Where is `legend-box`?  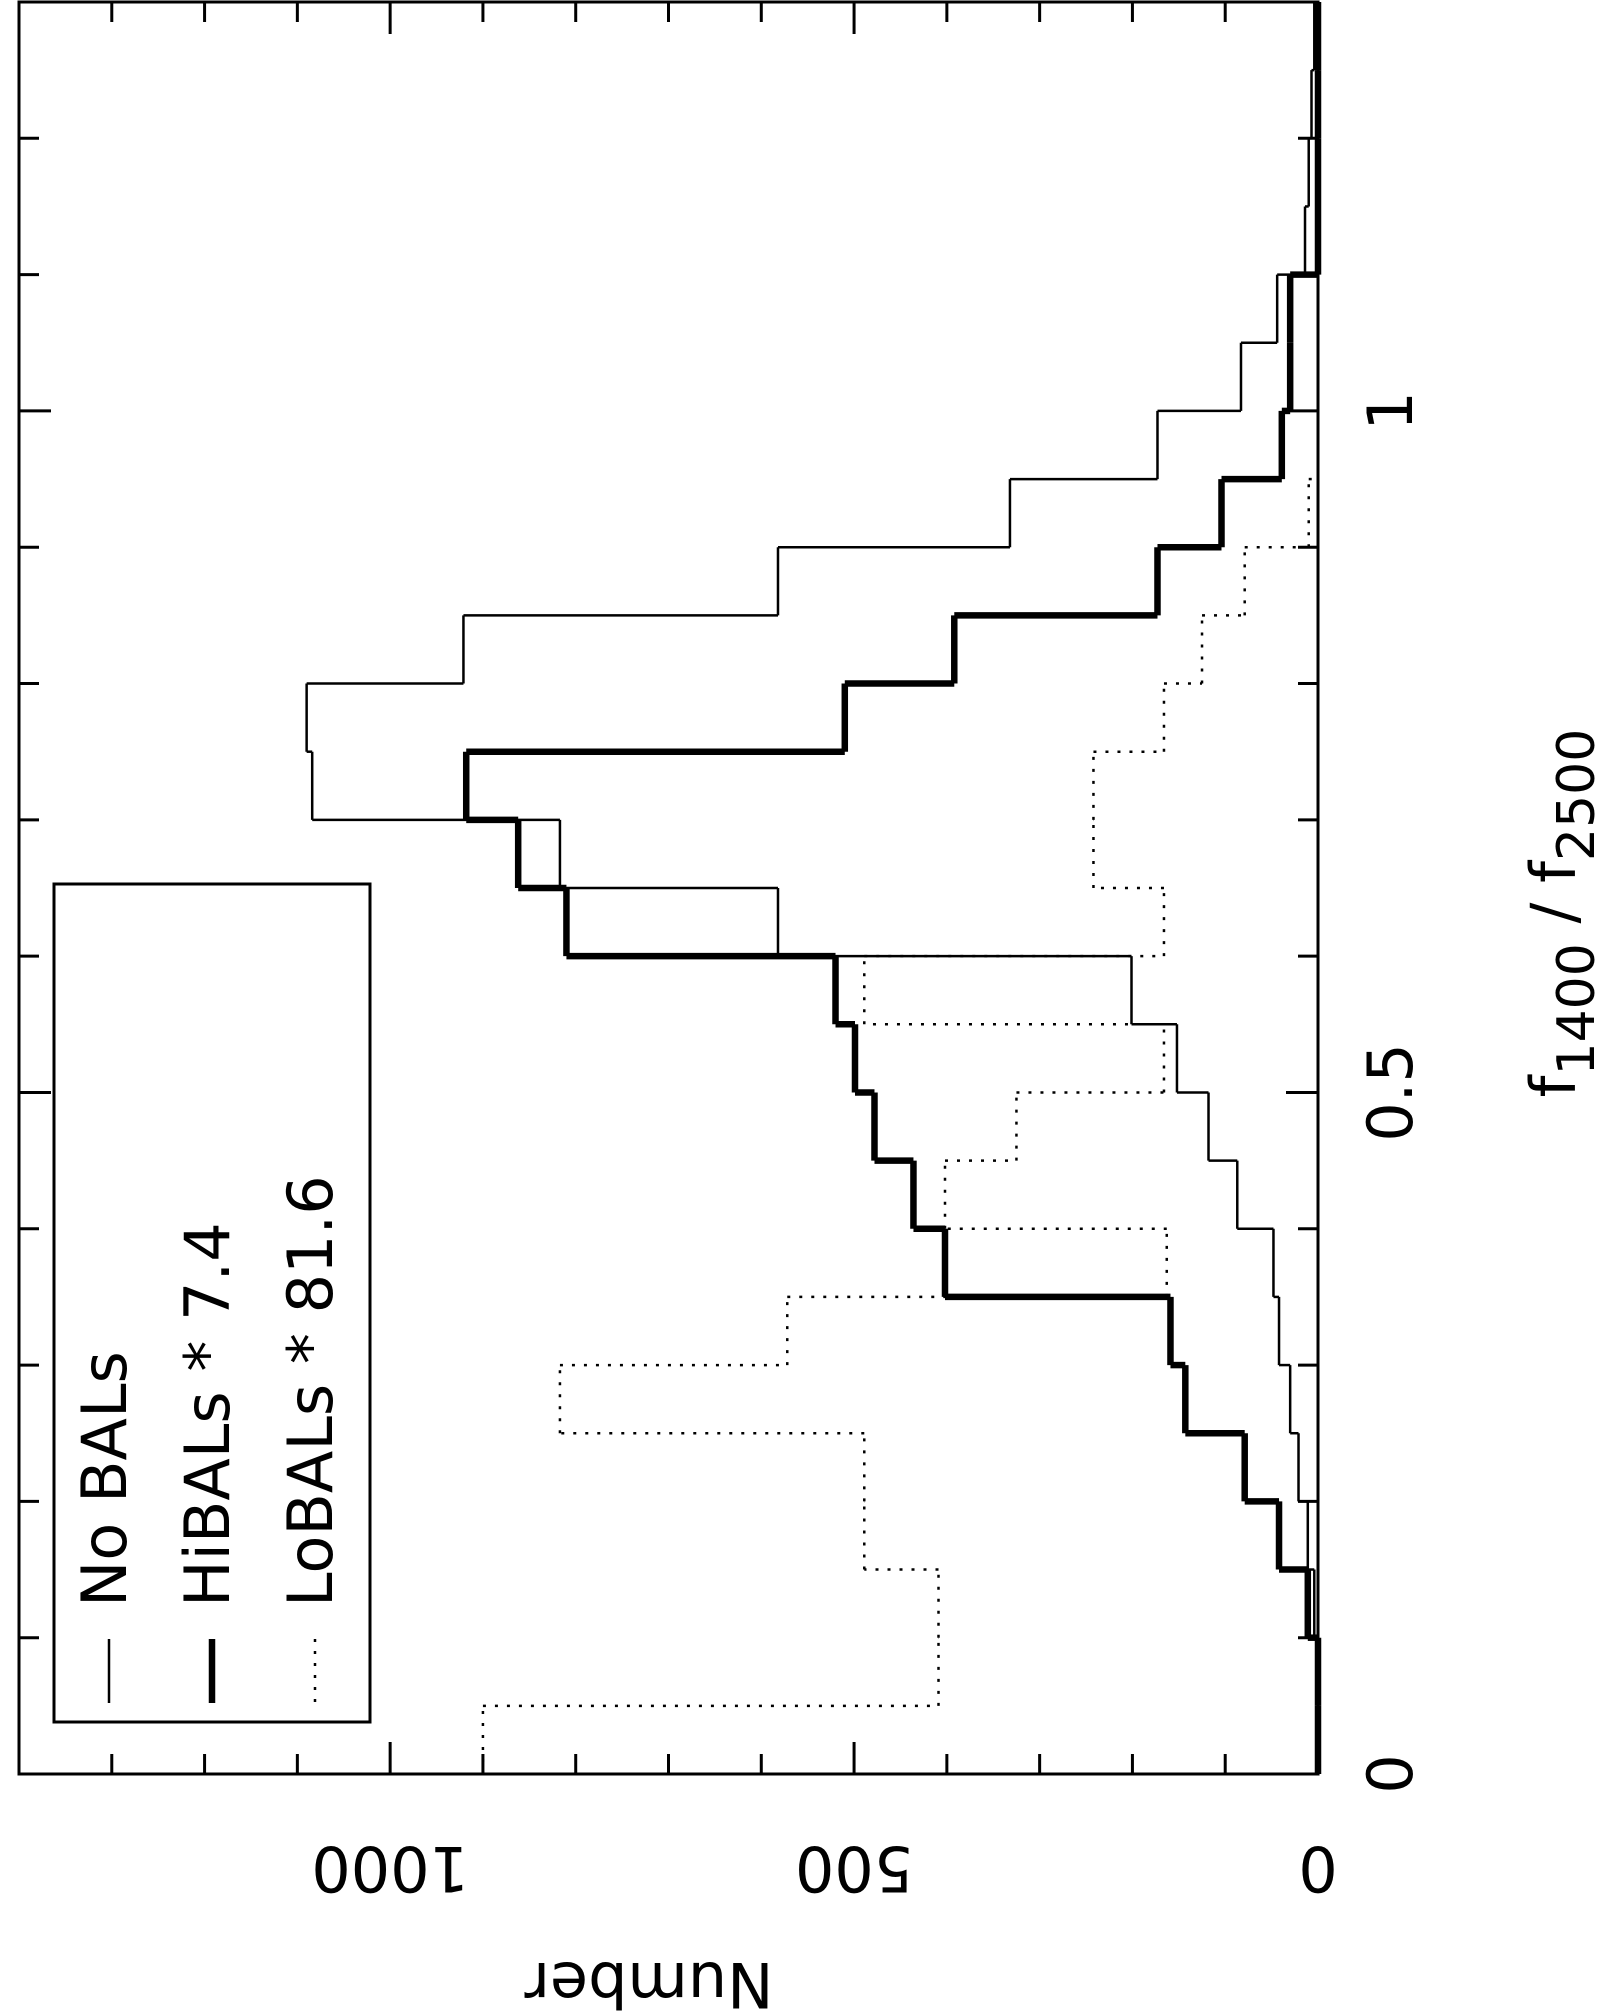
legend-box is located at coordinates (212, 1303).